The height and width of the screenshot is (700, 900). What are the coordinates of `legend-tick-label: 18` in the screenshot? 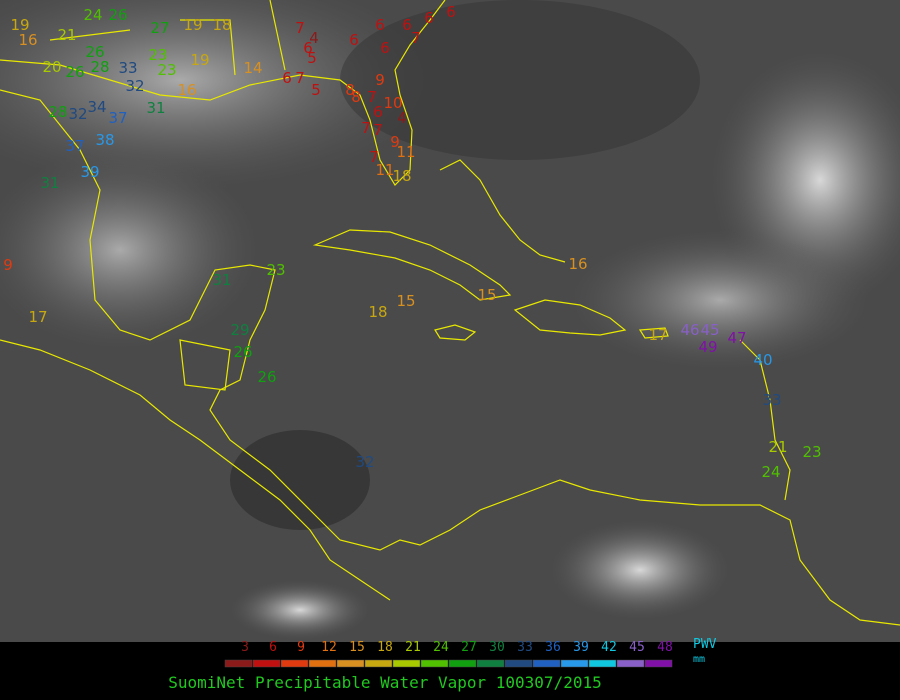 It's located at (385, 647).